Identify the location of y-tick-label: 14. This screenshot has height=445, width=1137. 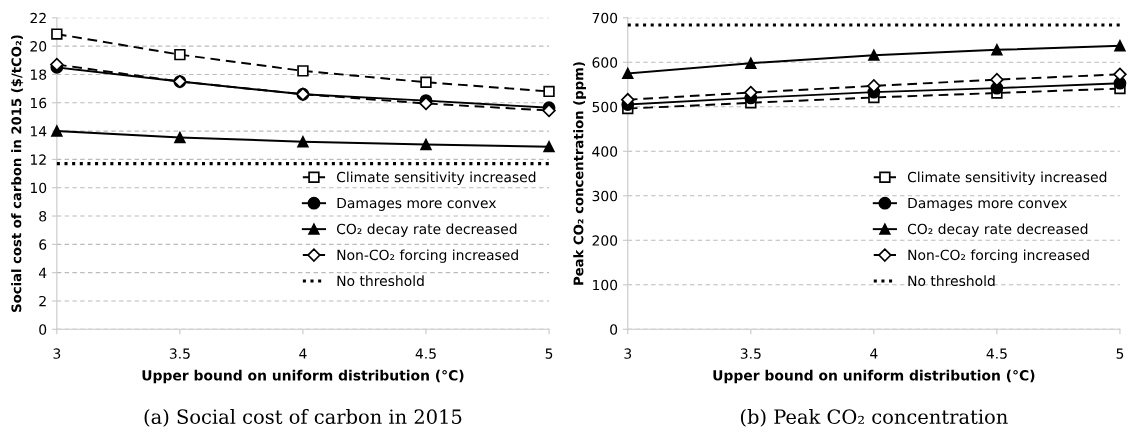
(38, 131).